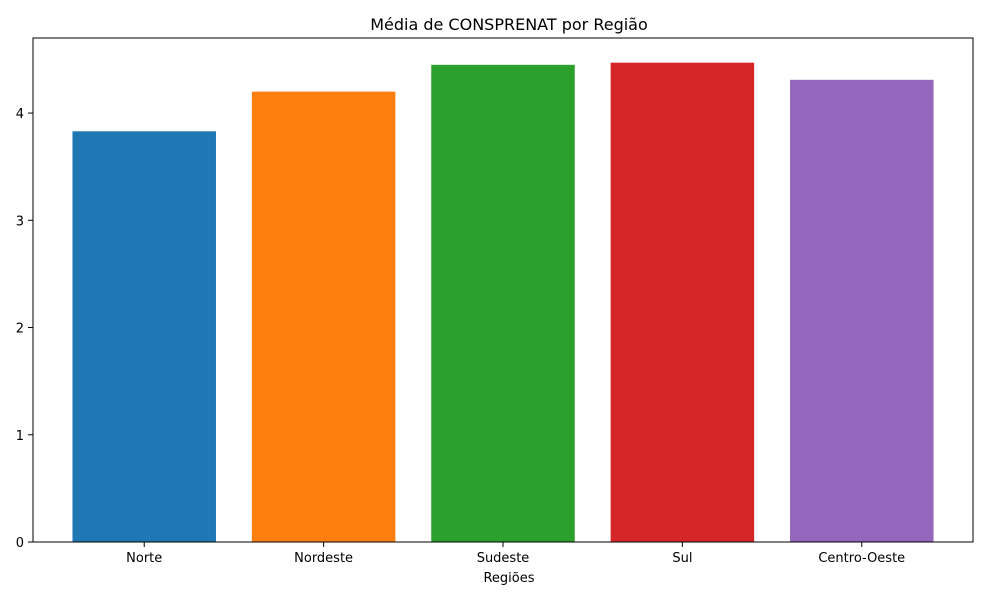 This screenshot has width=1000, height=600. What do you see at coordinates (682, 558) in the screenshot?
I see `x-tick-label: Sul` at bounding box center [682, 558].